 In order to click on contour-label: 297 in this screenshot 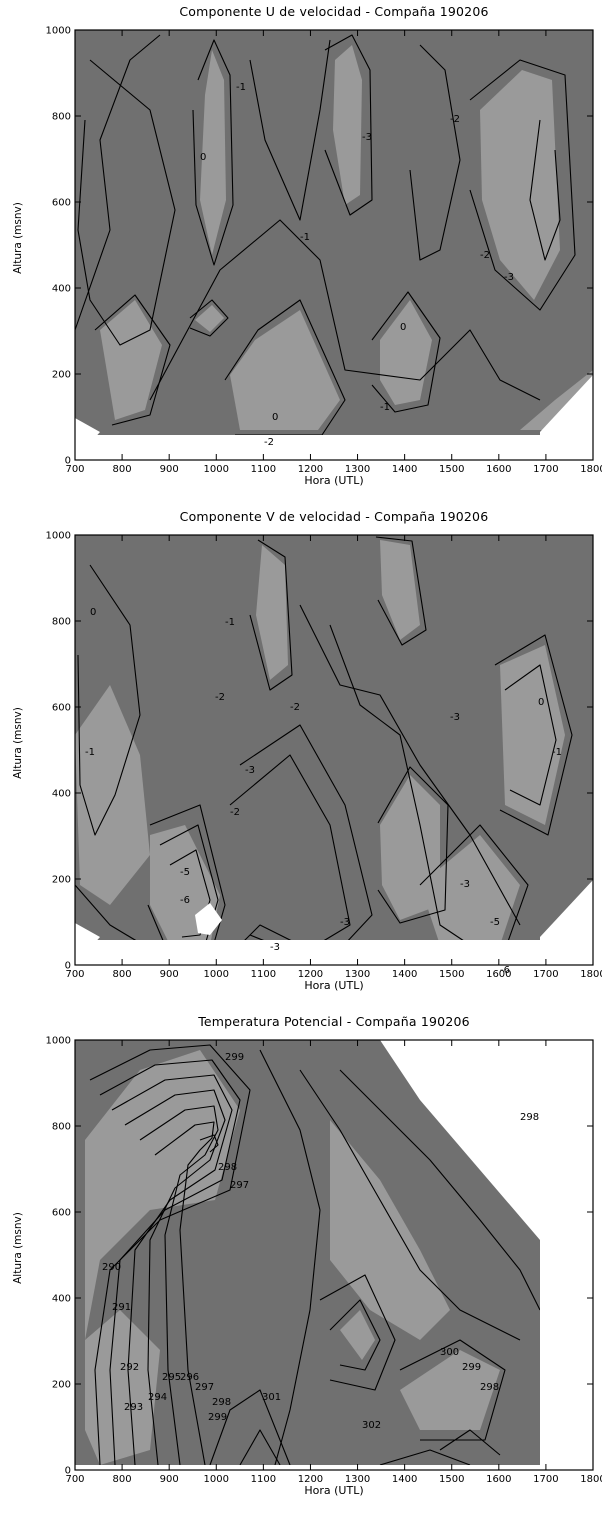, I will do `click(204, 1387)`.